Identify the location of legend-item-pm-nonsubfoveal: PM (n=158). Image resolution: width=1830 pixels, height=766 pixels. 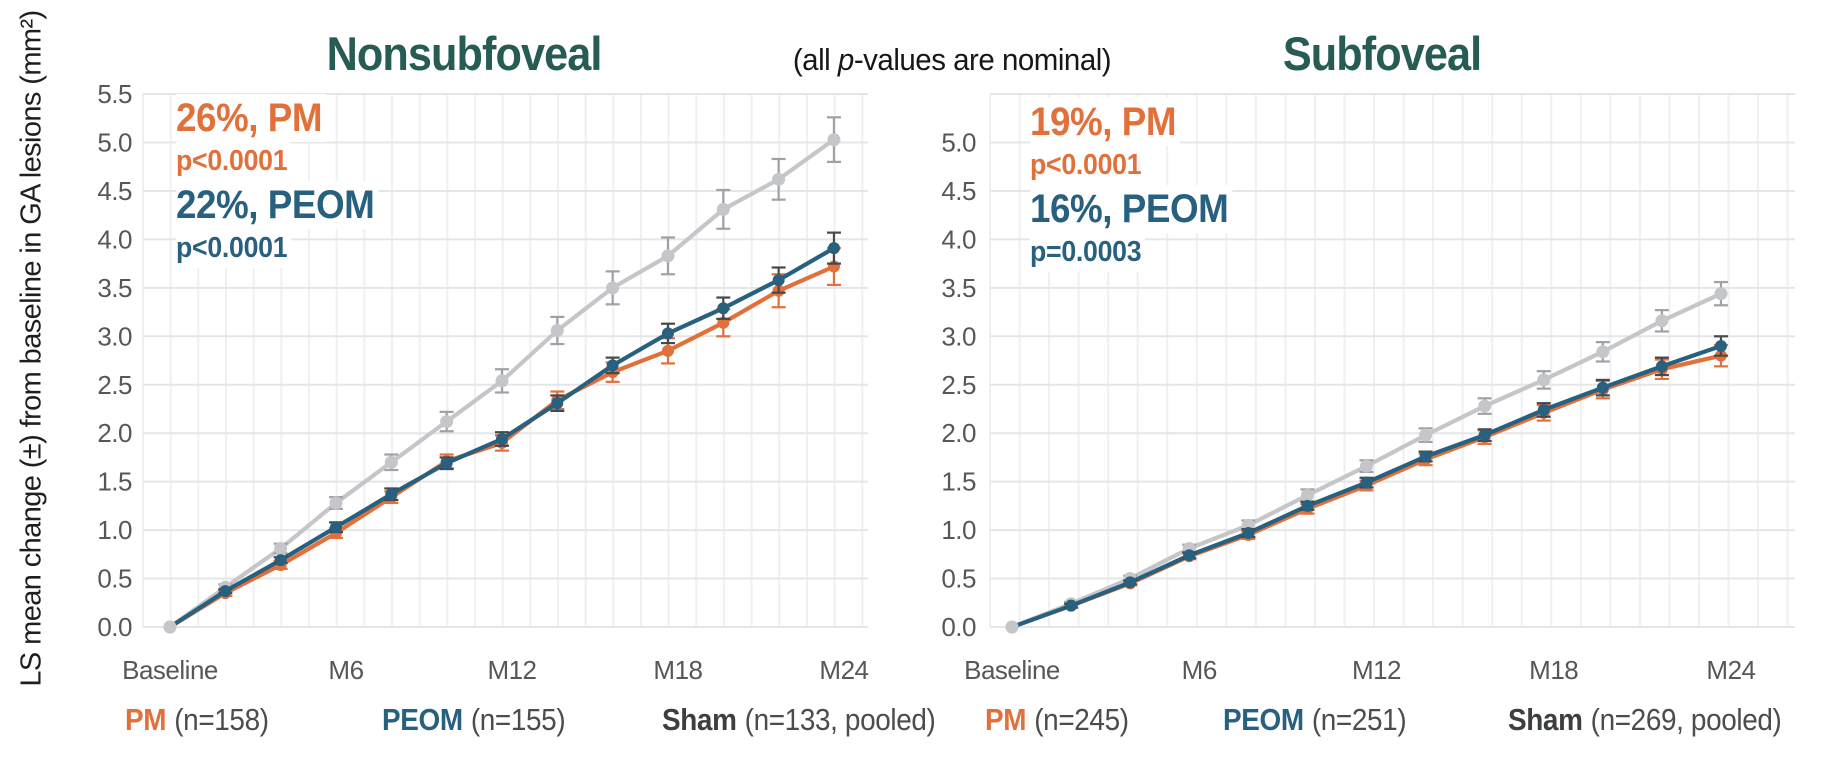
(197, 720).